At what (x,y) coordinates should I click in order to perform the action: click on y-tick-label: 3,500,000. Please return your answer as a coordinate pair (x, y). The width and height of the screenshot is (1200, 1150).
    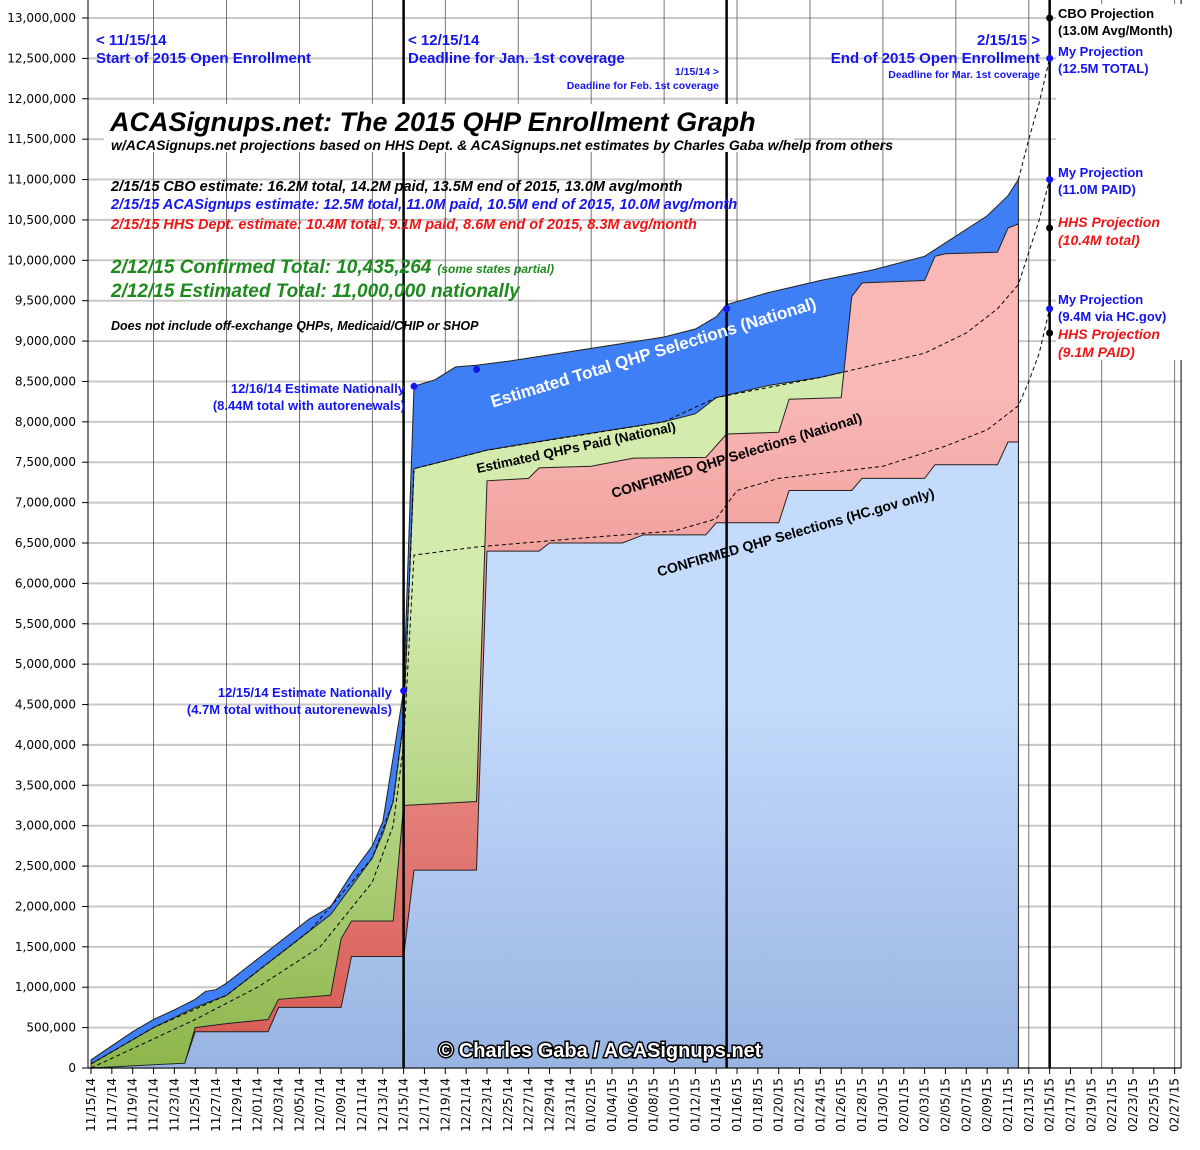
    Looking at the image, I should click on (45, 785).